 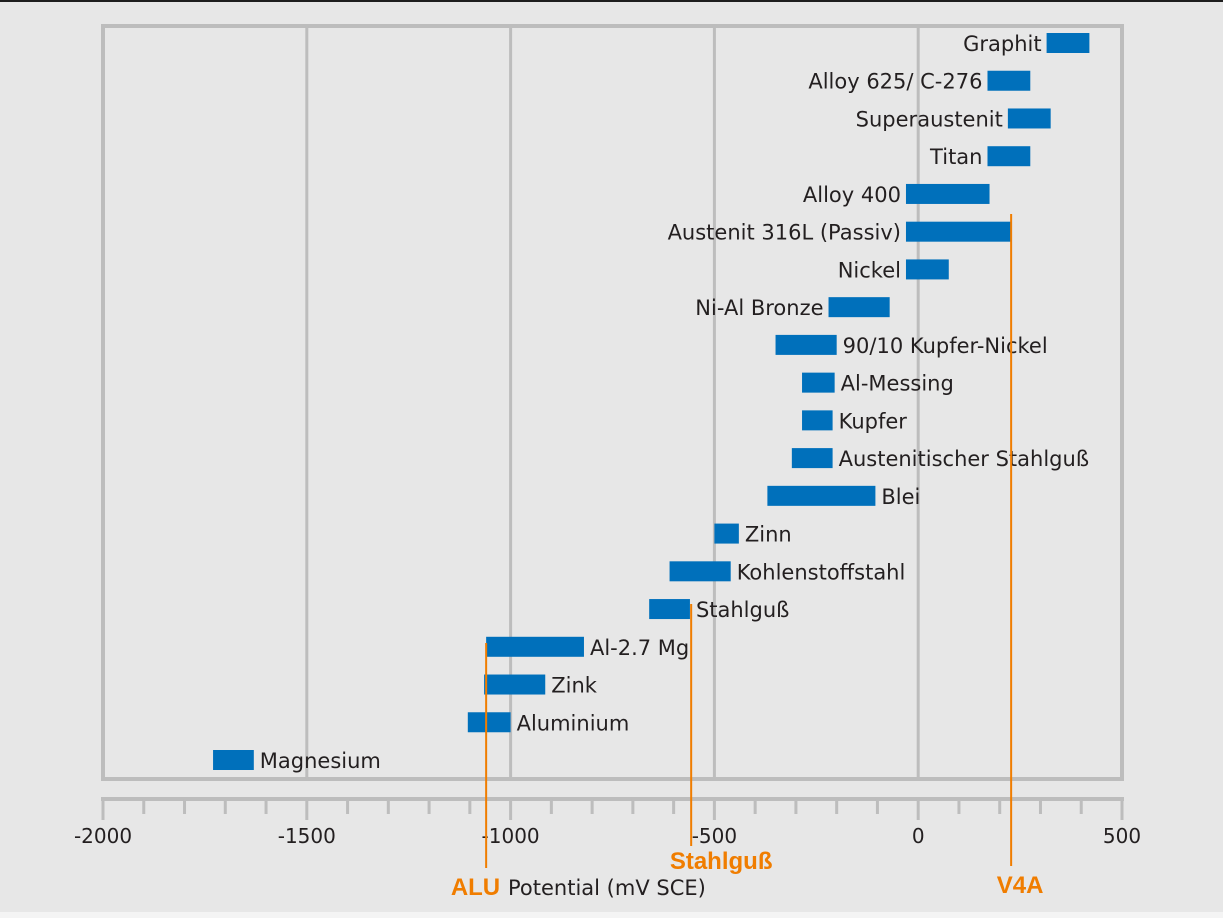 I want to click on bar-al-2-7-mg, so click(x=535, y=646).